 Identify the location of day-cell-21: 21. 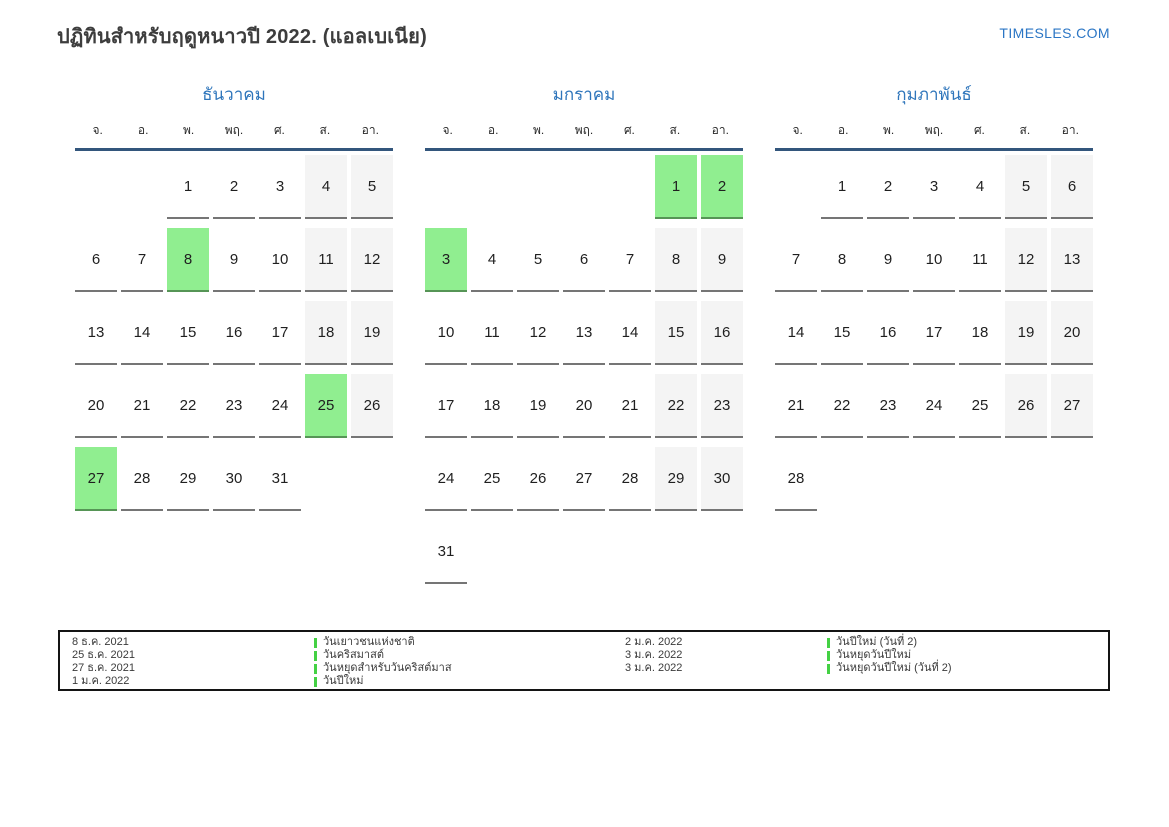
(796, 406).